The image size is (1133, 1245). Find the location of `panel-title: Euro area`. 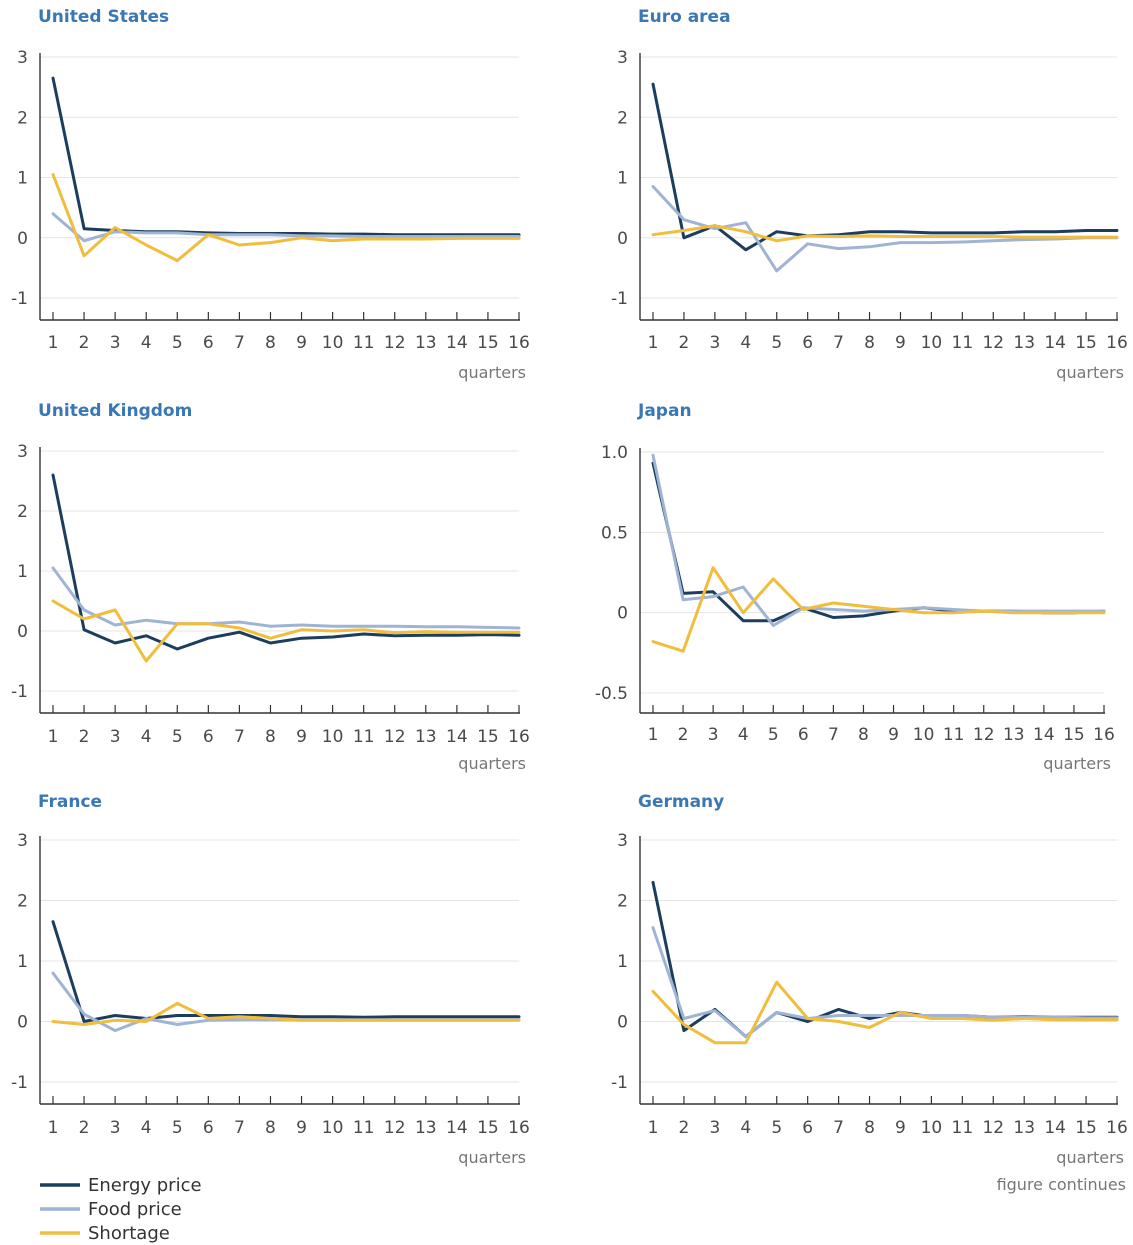

panel-title: Euro area is located at coordinates (684, 17).